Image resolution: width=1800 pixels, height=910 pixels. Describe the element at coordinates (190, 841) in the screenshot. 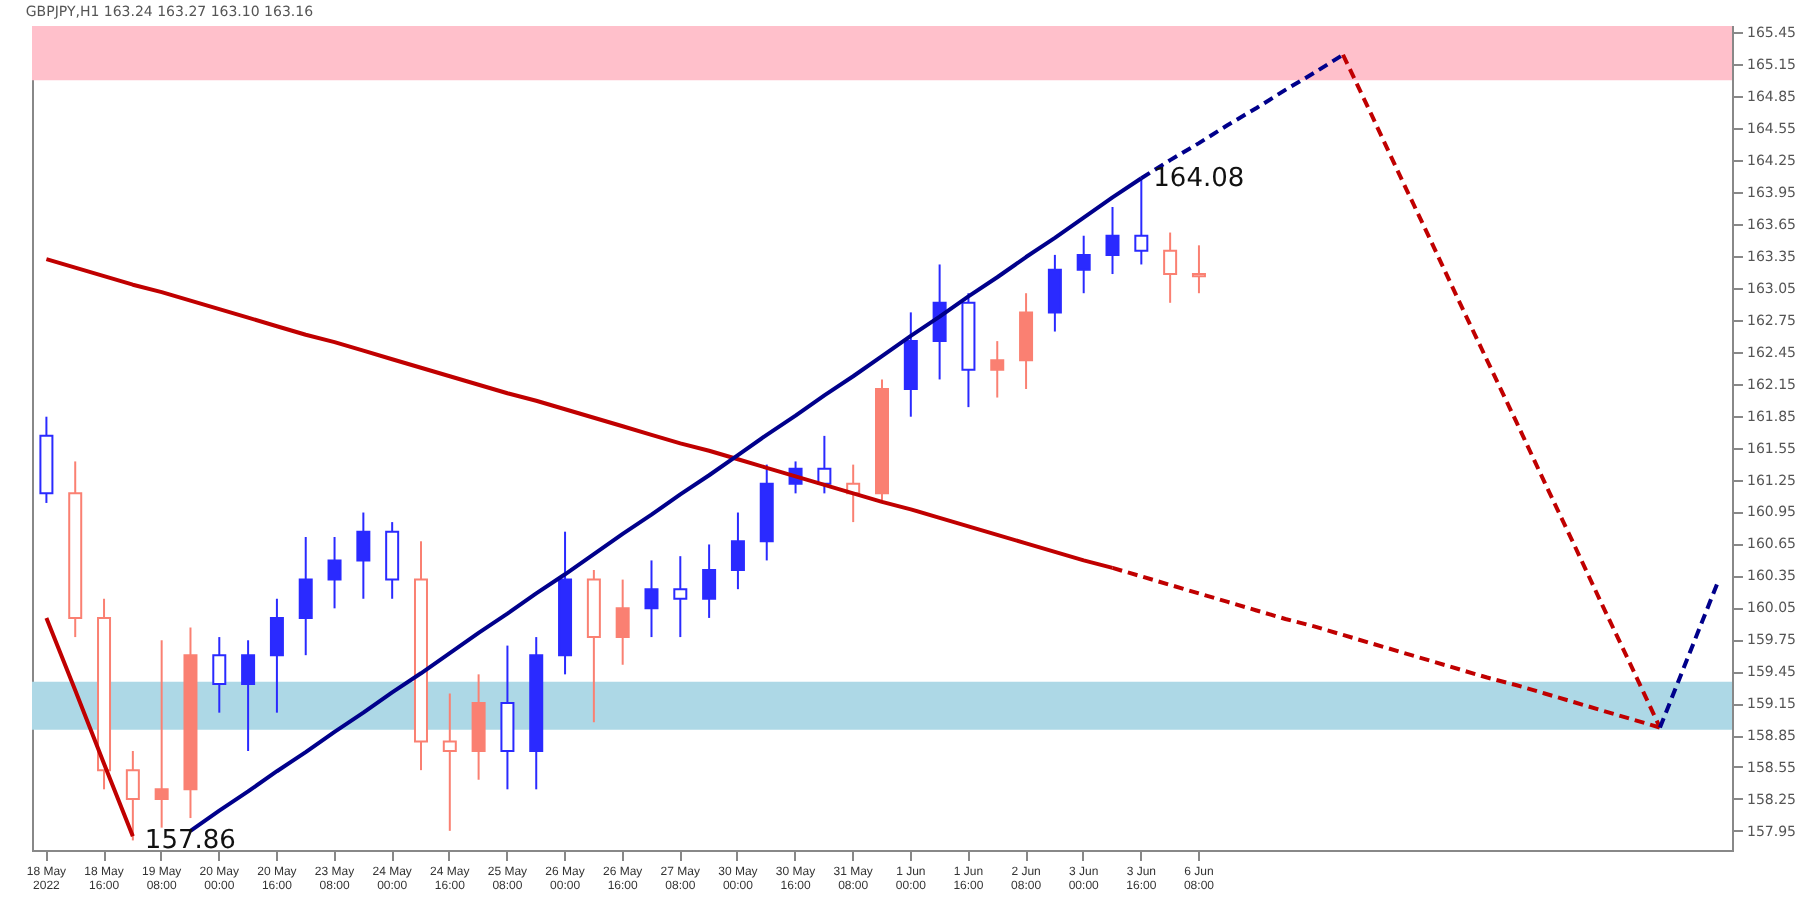

I see `annotation: 157.86` at that location.